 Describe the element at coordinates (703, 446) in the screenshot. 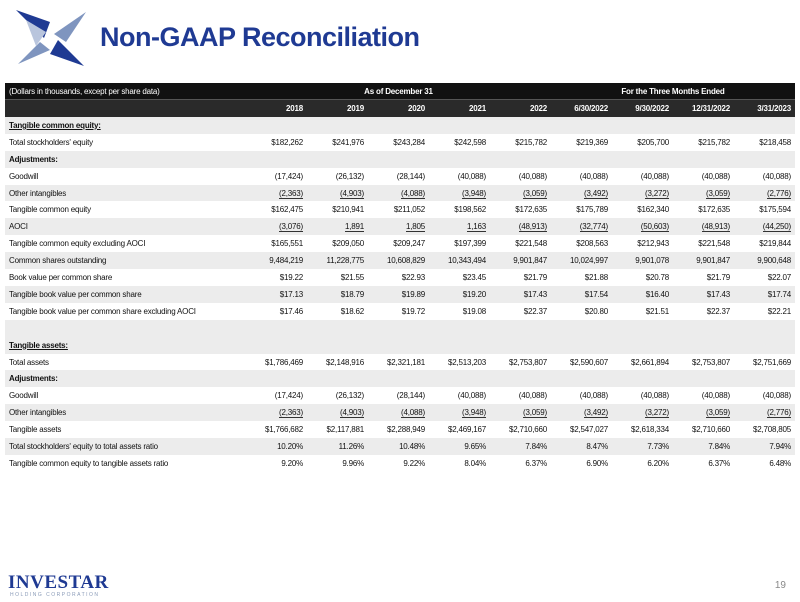

I see `cell: 7.84%` at that location.